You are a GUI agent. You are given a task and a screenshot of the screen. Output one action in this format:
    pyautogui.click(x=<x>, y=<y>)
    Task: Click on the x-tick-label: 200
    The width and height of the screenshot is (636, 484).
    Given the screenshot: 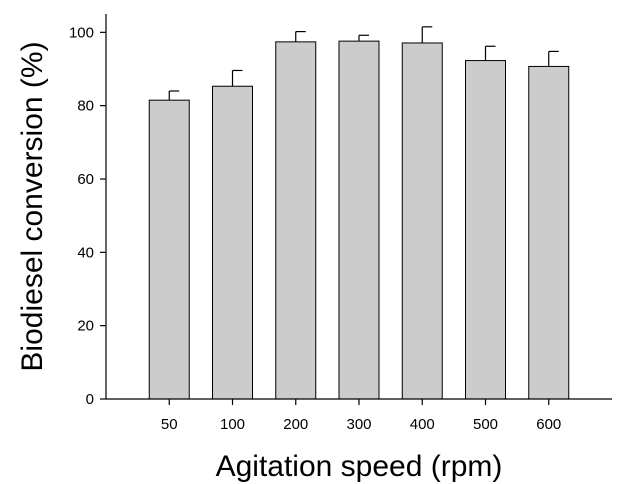 What is the action you would take?
    pyautogui.click(x=295, y=424)
    